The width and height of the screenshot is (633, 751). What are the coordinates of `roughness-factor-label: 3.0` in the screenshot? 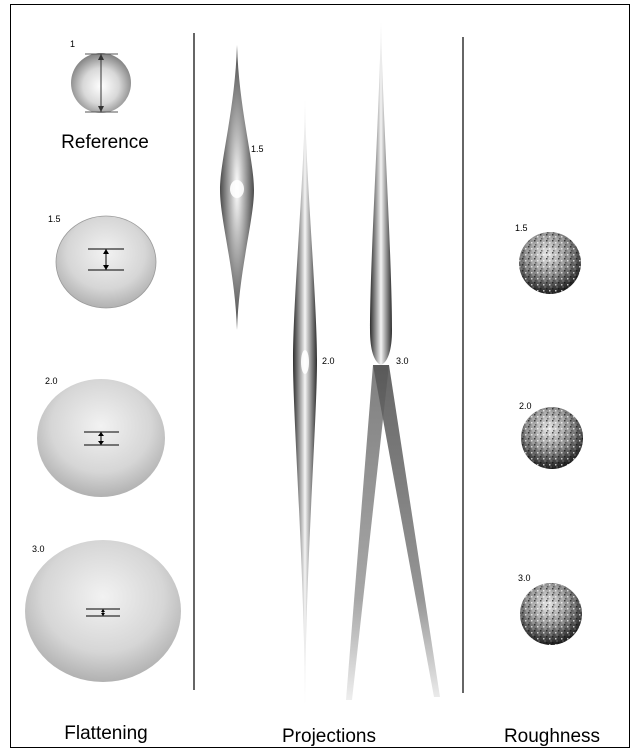 It's located at (524, 578).